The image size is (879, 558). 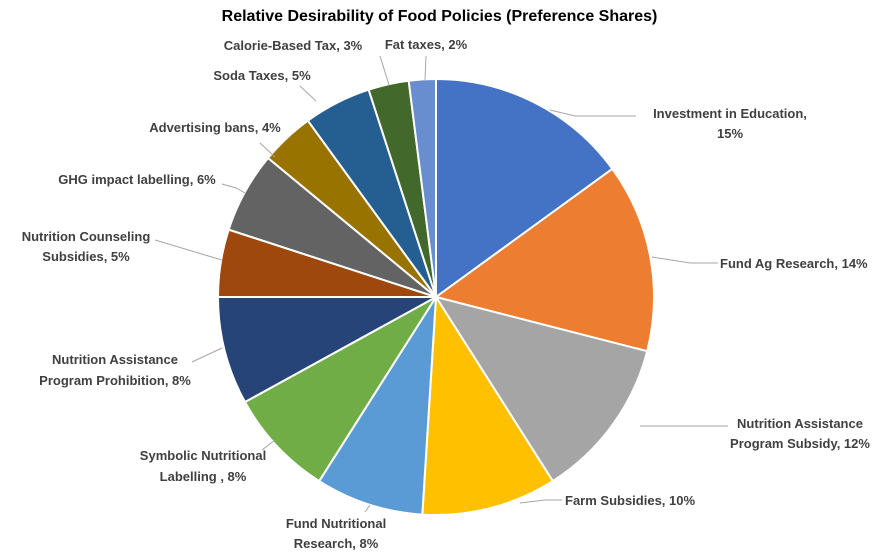 I want to click on leader-line-farm-subsidies, so click(x=540, y=501).